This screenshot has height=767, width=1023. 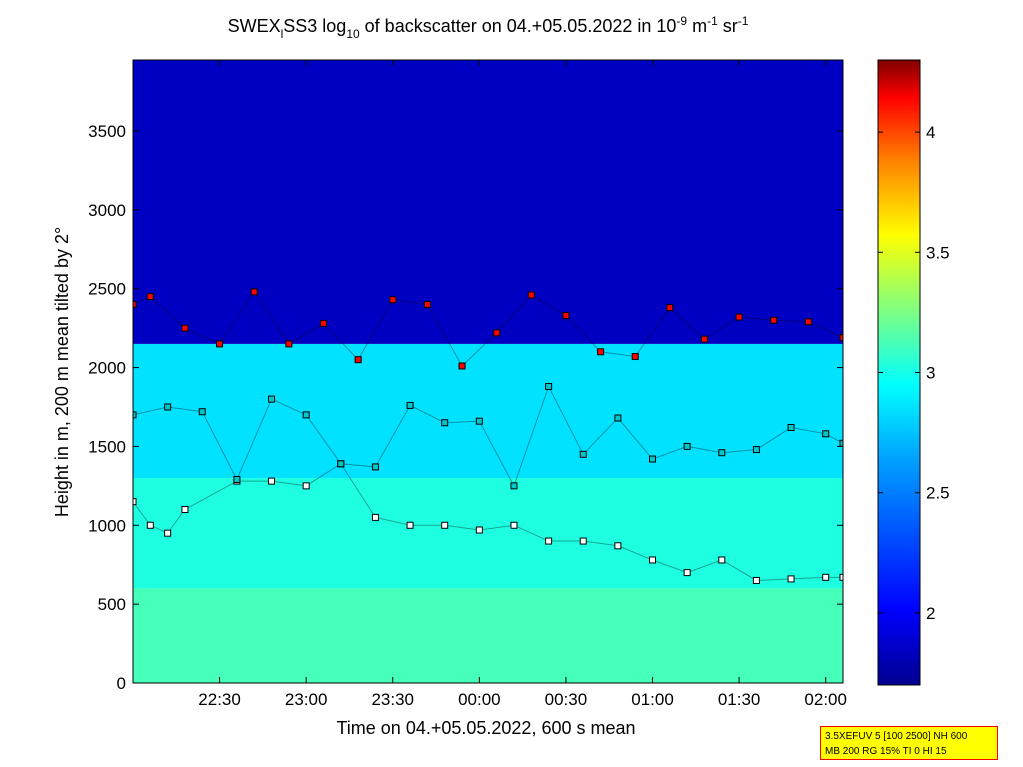 I want to click on y-tick-label: 3000, so click(x=107, y=210).